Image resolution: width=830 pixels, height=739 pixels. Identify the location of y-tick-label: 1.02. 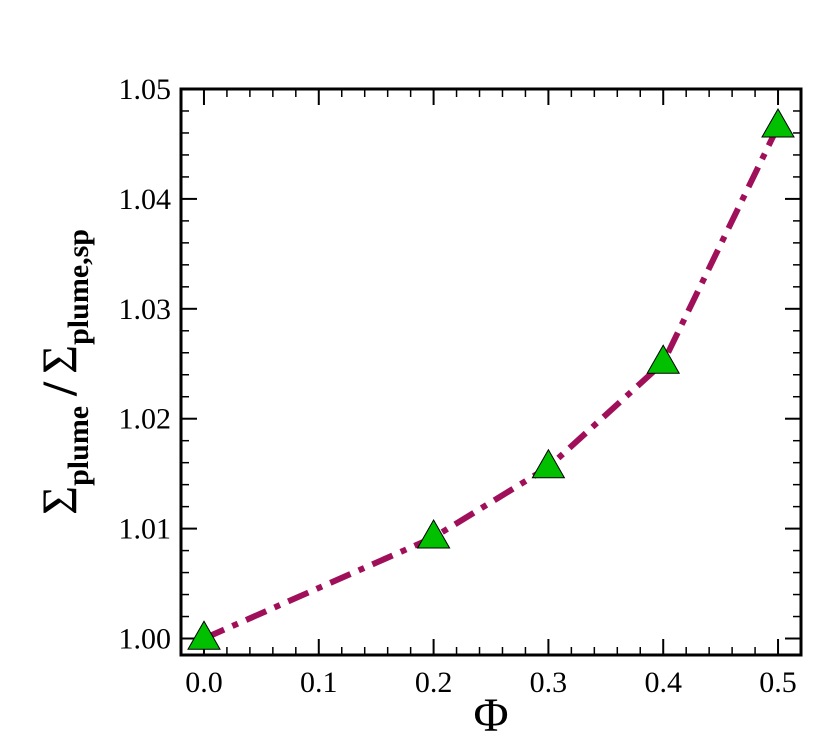
(145, 419).